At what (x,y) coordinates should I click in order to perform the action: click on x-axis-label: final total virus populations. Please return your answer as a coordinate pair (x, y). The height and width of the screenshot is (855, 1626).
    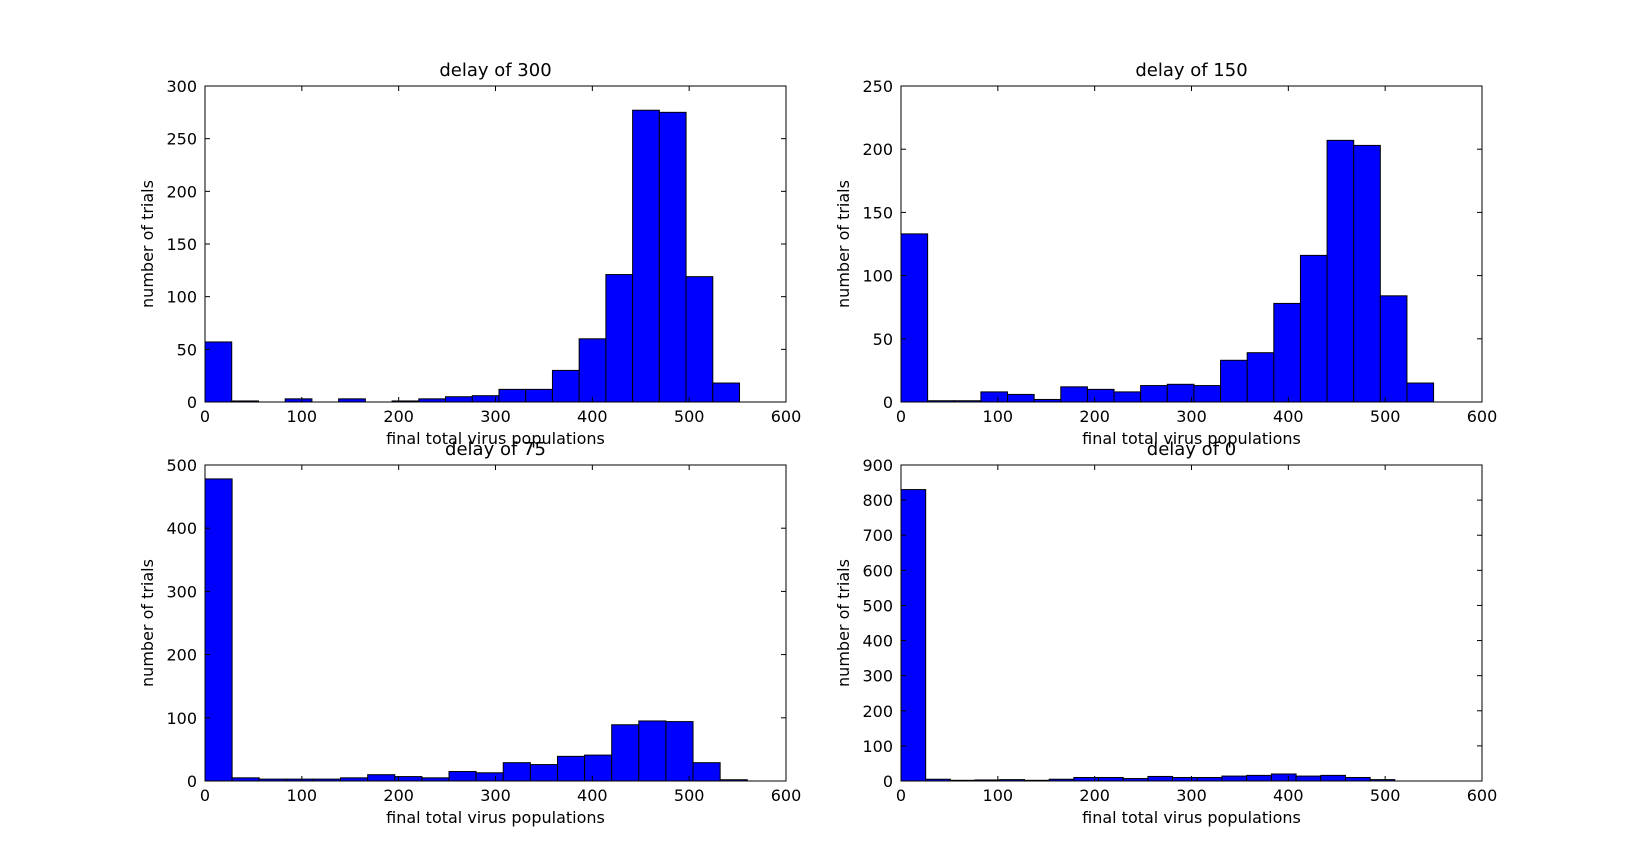
    Looking at the image, I should click on (495, 817).